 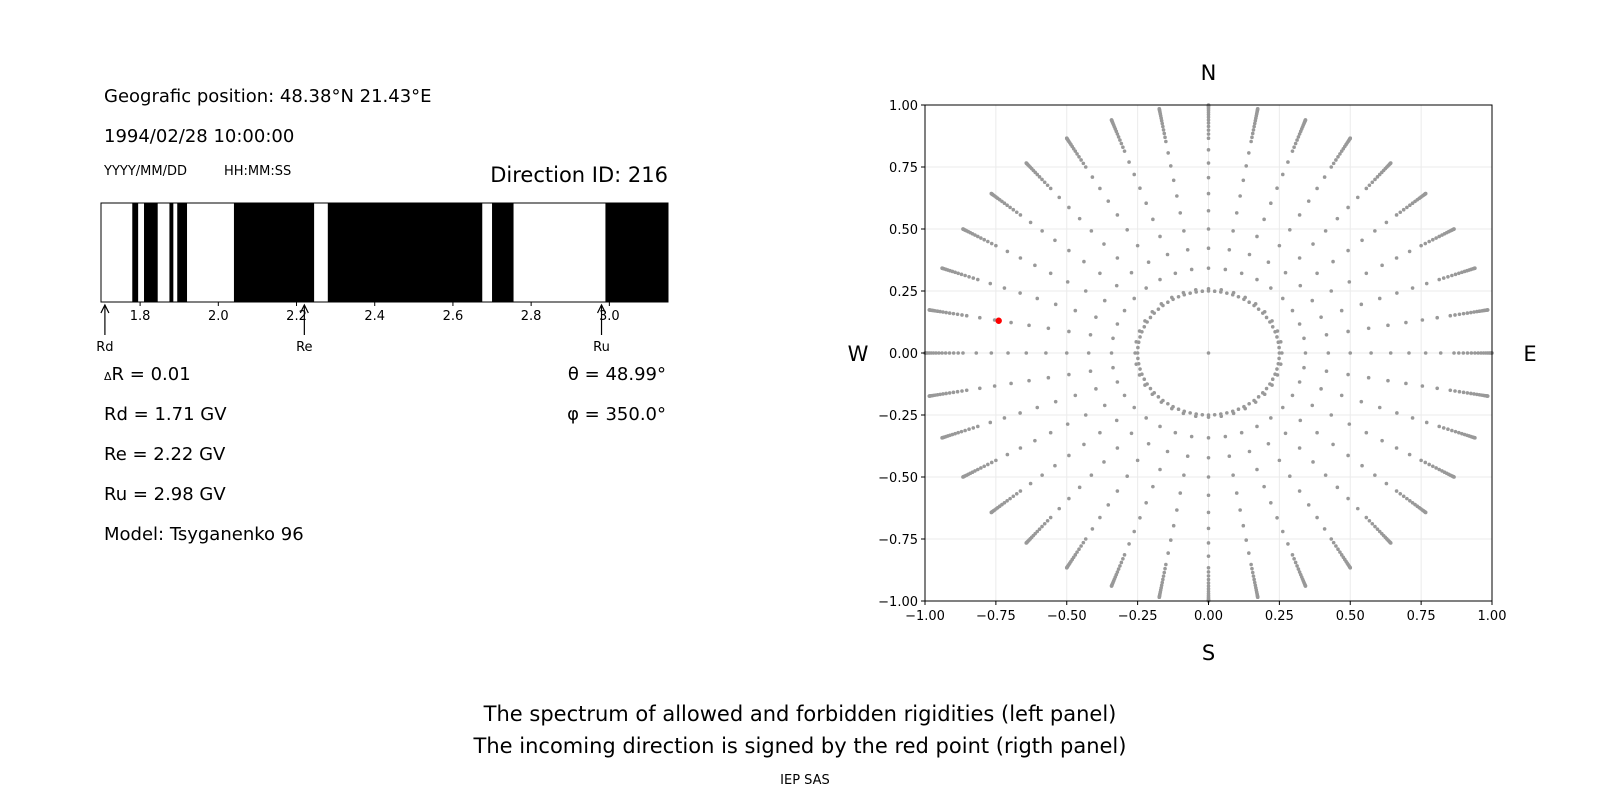 I want to click on rigidity-spectrum-chart: 1.8 2.0 2.2 2.4 2.6 2.8 3.0 Rd Re Ru, so click(x=382, y=278).